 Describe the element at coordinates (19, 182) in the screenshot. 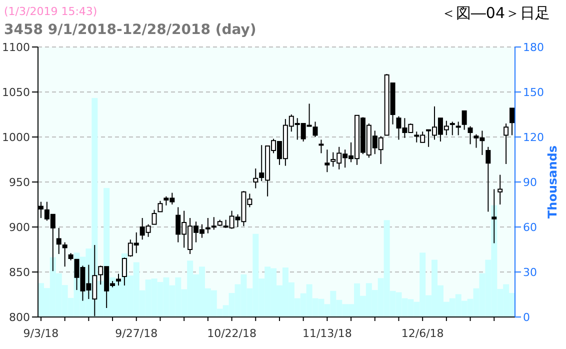

I see `y-tick-label: 950` at that location.